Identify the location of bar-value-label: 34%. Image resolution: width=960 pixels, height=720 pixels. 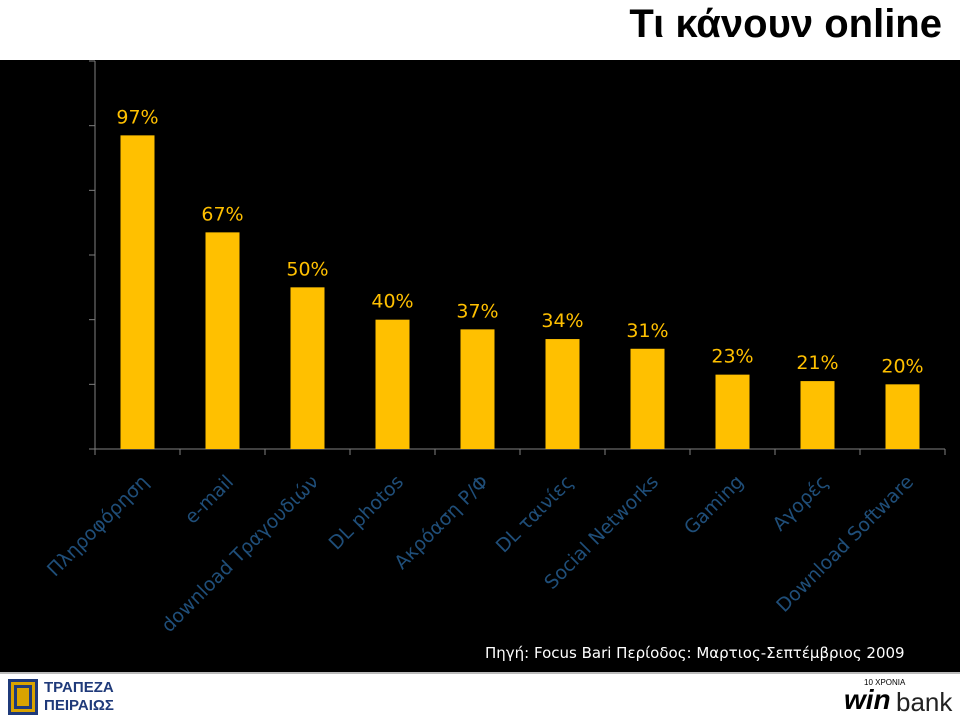
(562, 321).